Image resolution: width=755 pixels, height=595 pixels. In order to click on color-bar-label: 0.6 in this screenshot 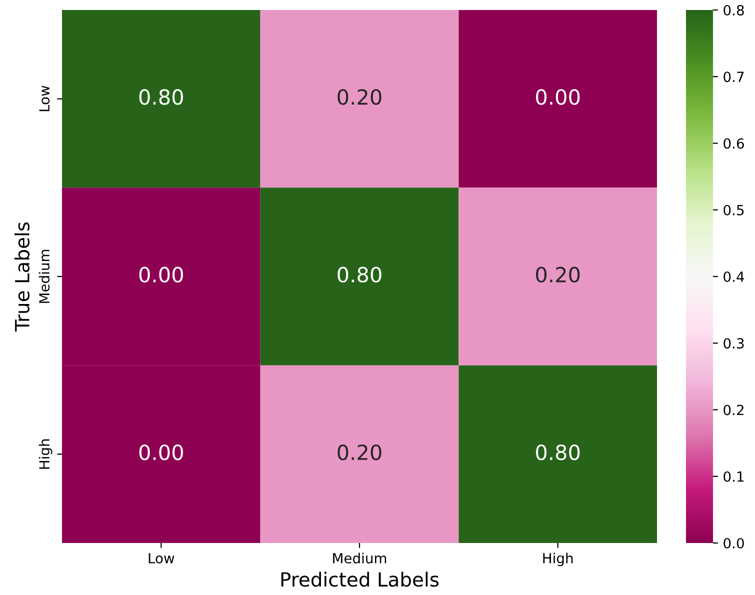, I will do `click(734, 143)`.